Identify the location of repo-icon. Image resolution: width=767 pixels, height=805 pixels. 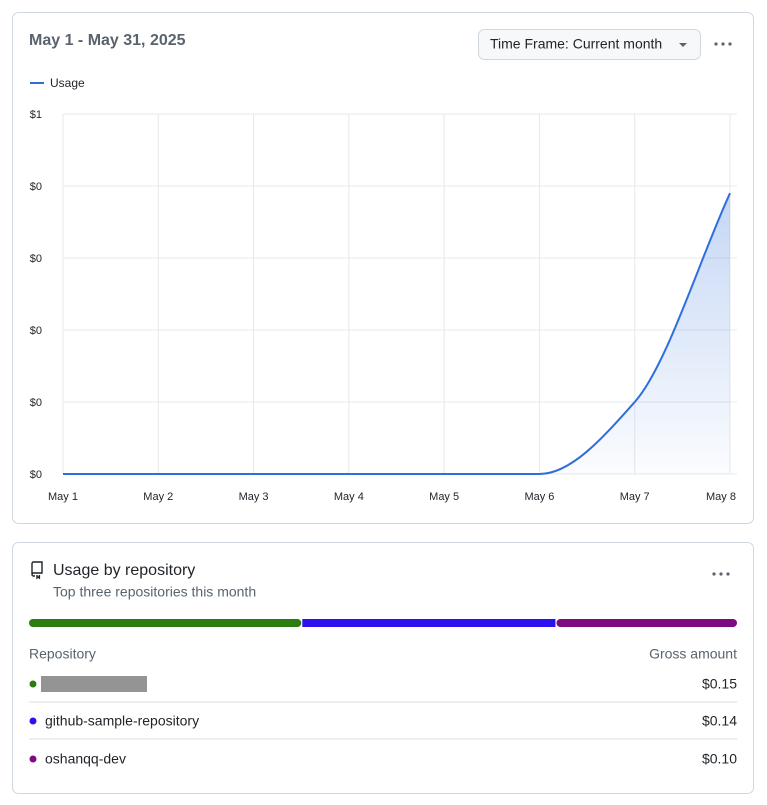
(37, 570).